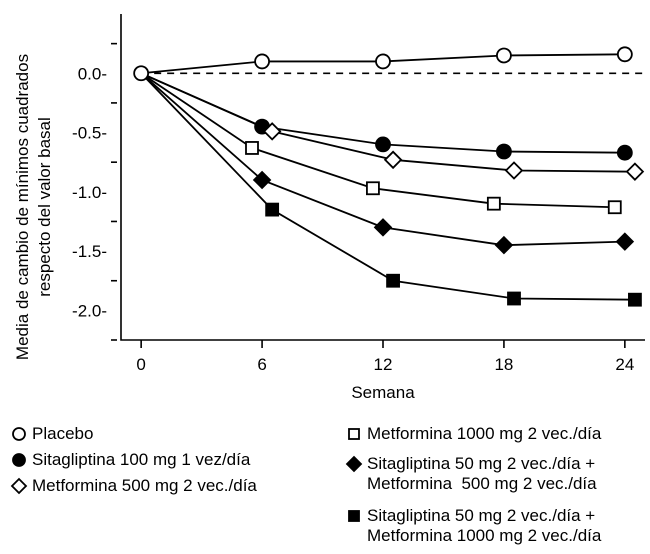 This screenshot has height=554, width=650. What do you see at coordinates (19, 486) in the screenshot?
I see `legend-marker-open-diamond-icon` at bounding box center [19, 486].